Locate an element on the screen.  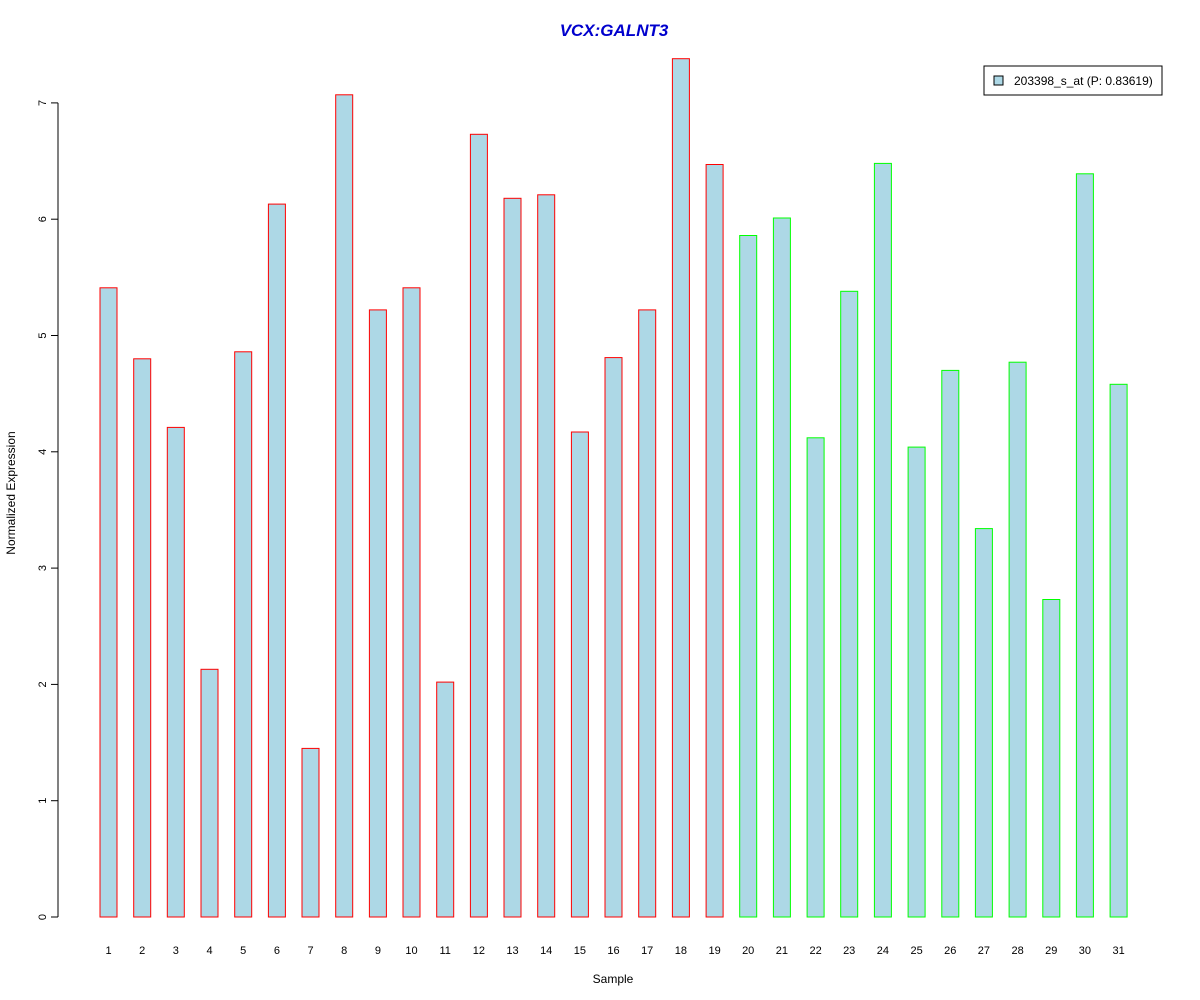
x-tick-label-2: 2 is located at coordinates (142, 951).